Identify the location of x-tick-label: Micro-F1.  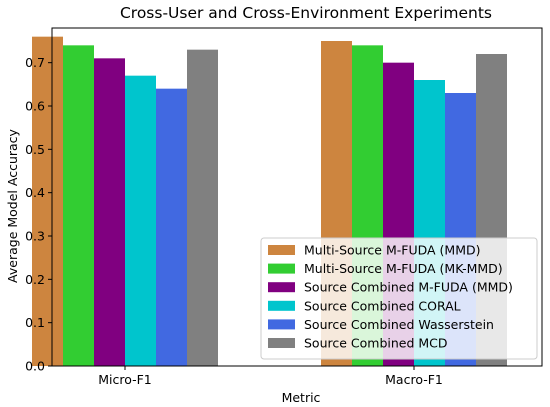
(125, 379).